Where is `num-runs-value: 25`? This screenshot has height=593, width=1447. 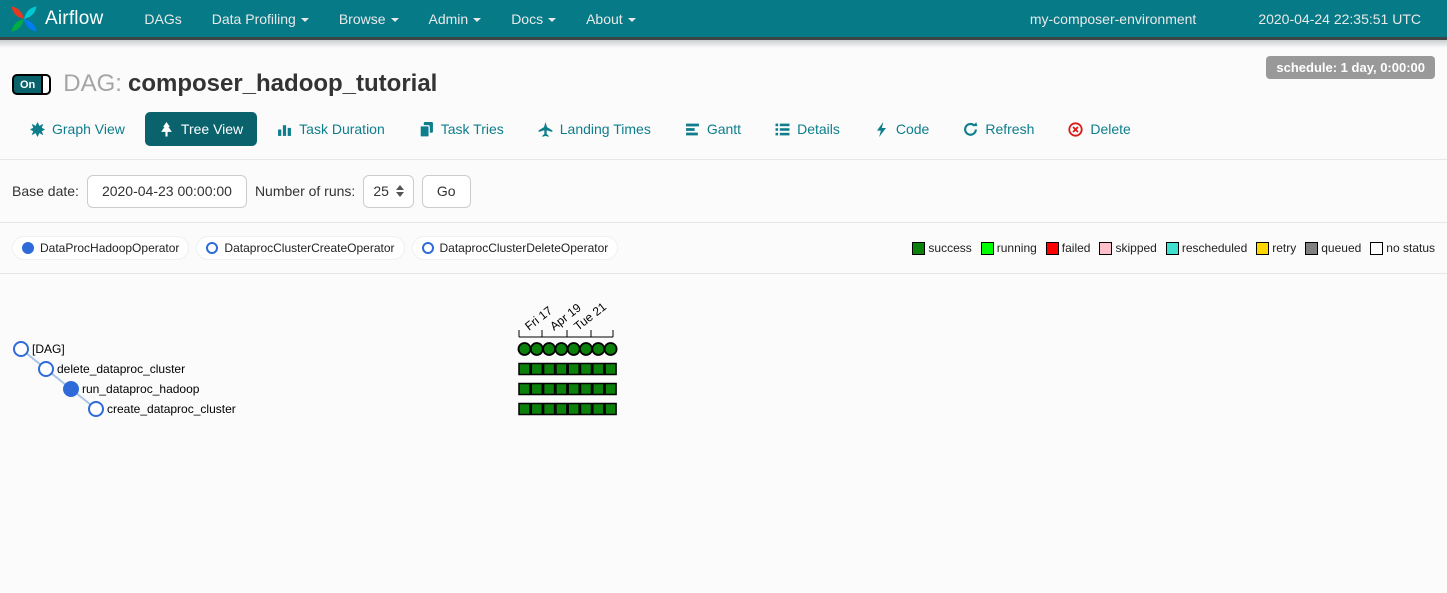 num-runs-value: 25 is located at coordinates (381, 191).